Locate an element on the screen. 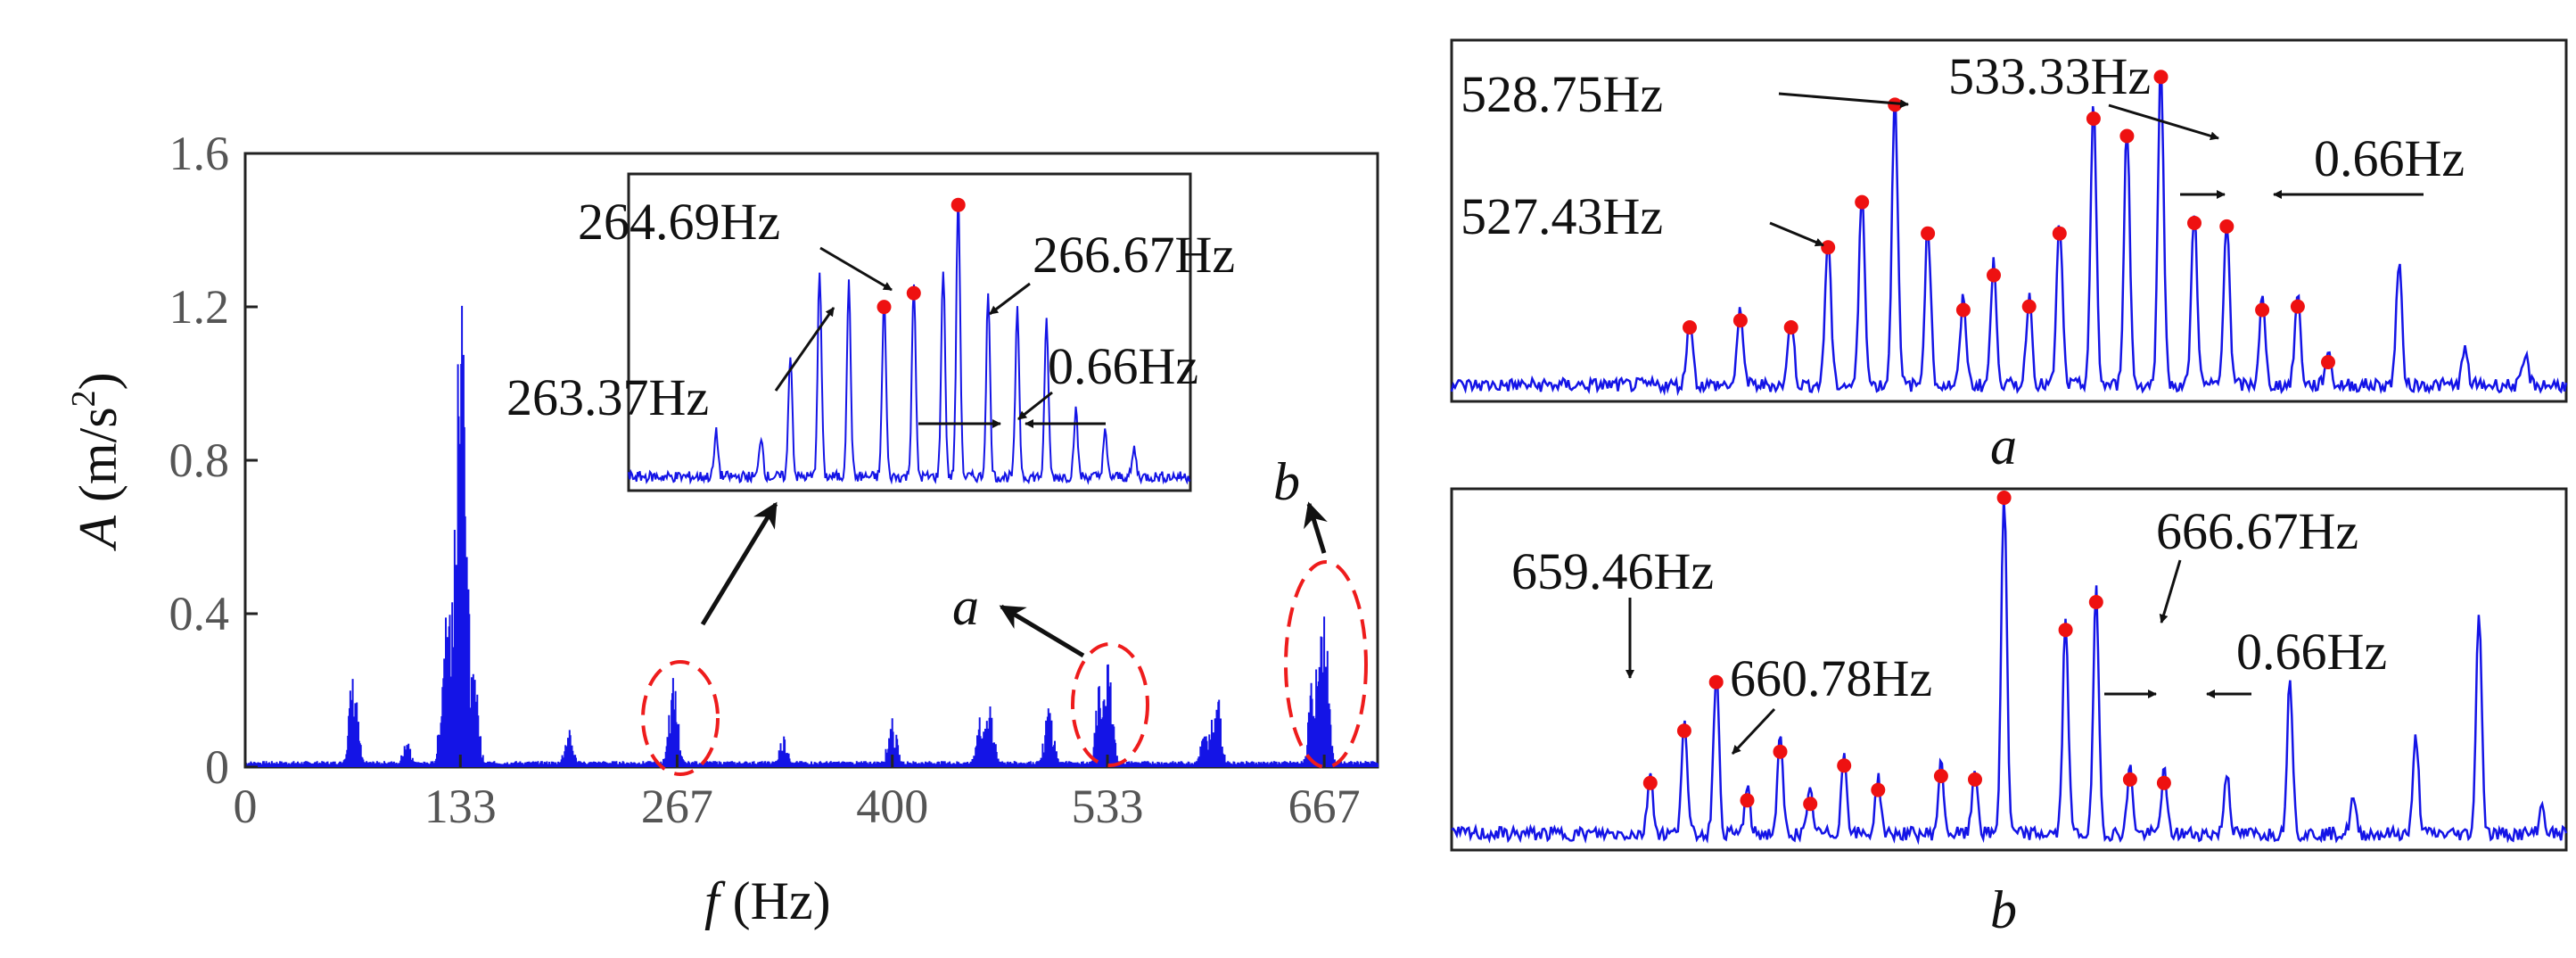 This screenshot has height=958, width=2576. main-inset: 264.69Hz 266.67Hz 263.37Hz 0.66Hz is located at coordinates (870, 332).